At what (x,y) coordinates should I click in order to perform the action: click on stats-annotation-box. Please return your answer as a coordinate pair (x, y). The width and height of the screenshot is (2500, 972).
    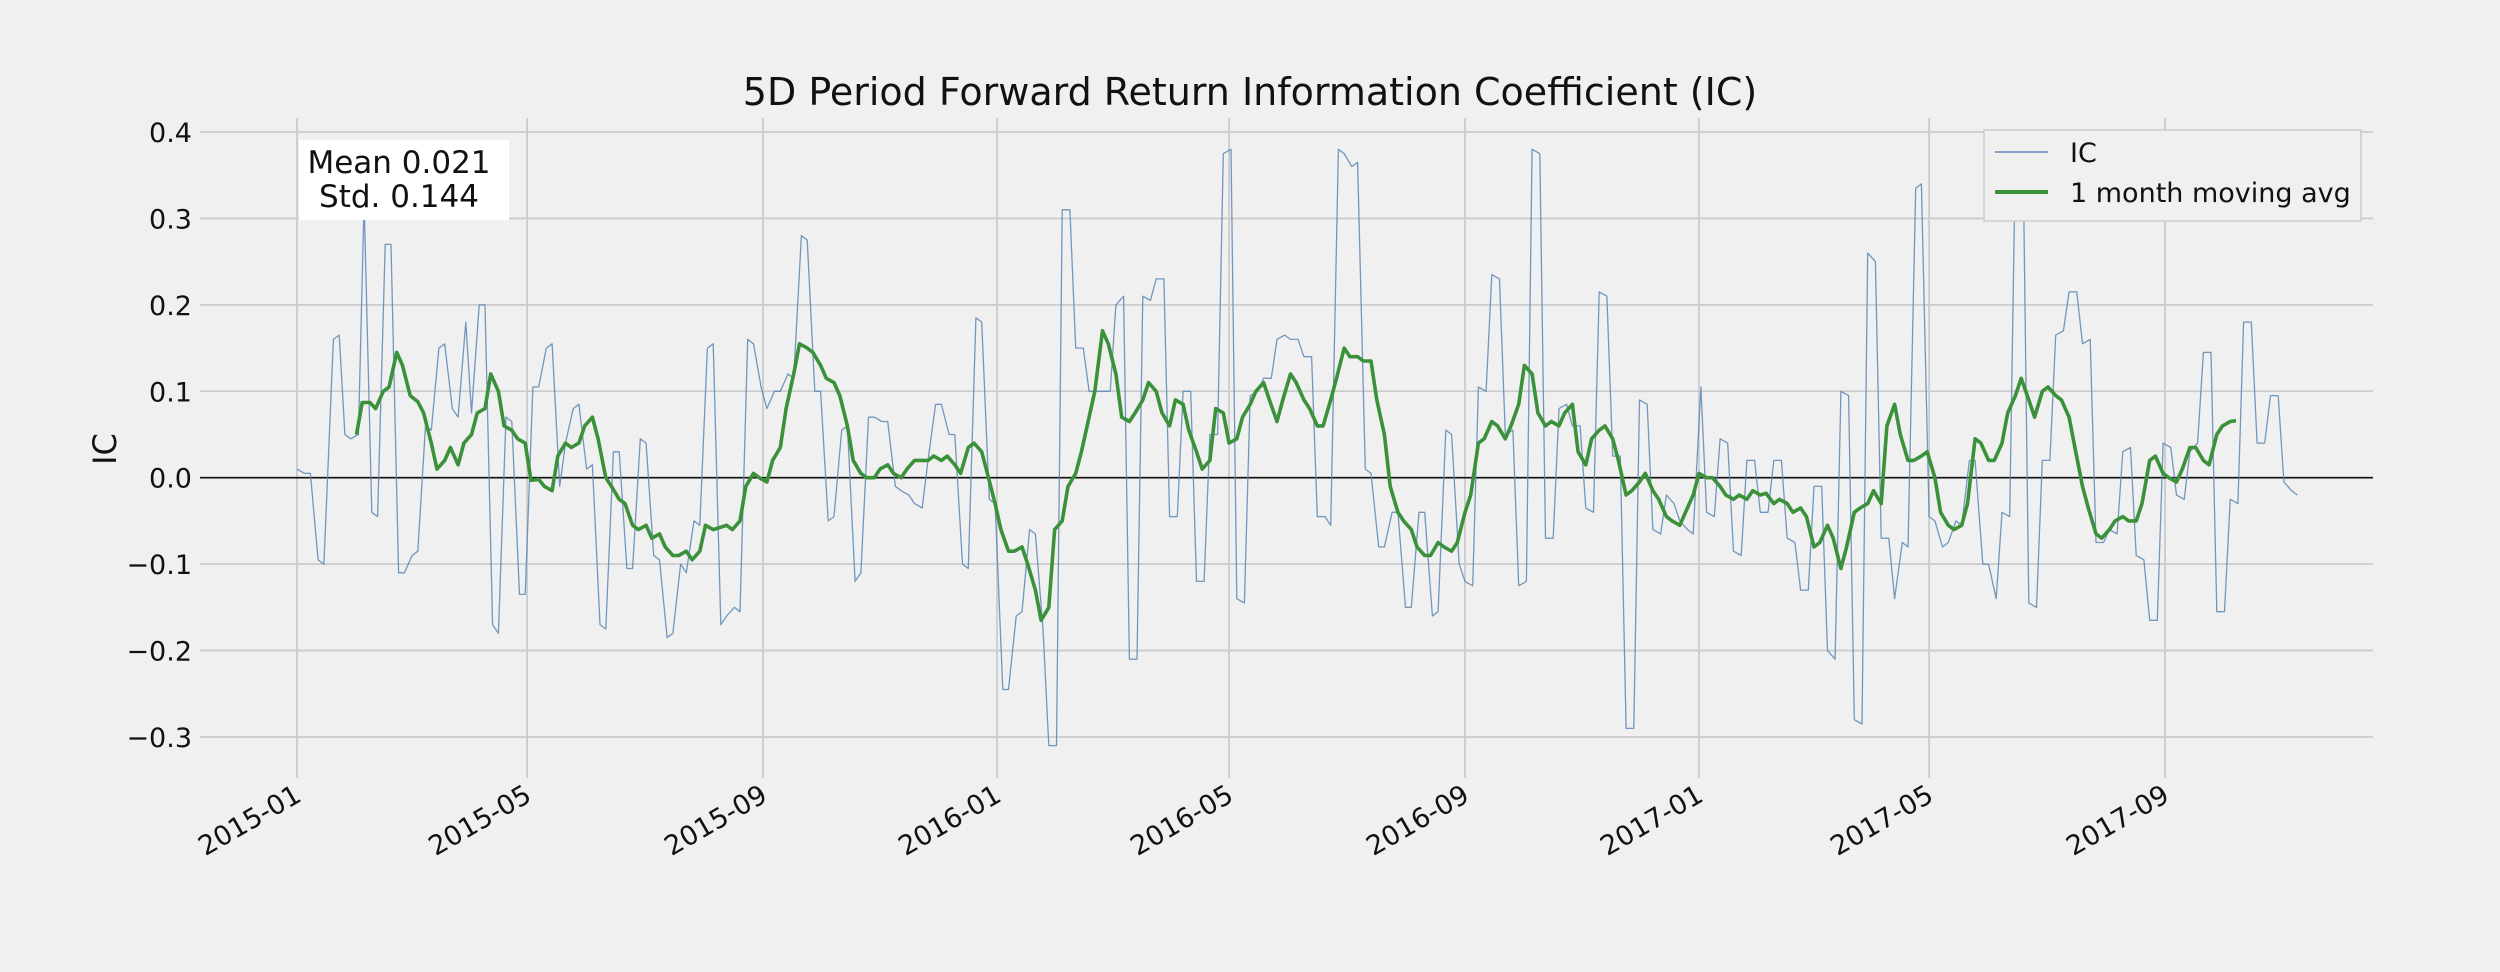
    Looking at the image, I should click on (404, 180).